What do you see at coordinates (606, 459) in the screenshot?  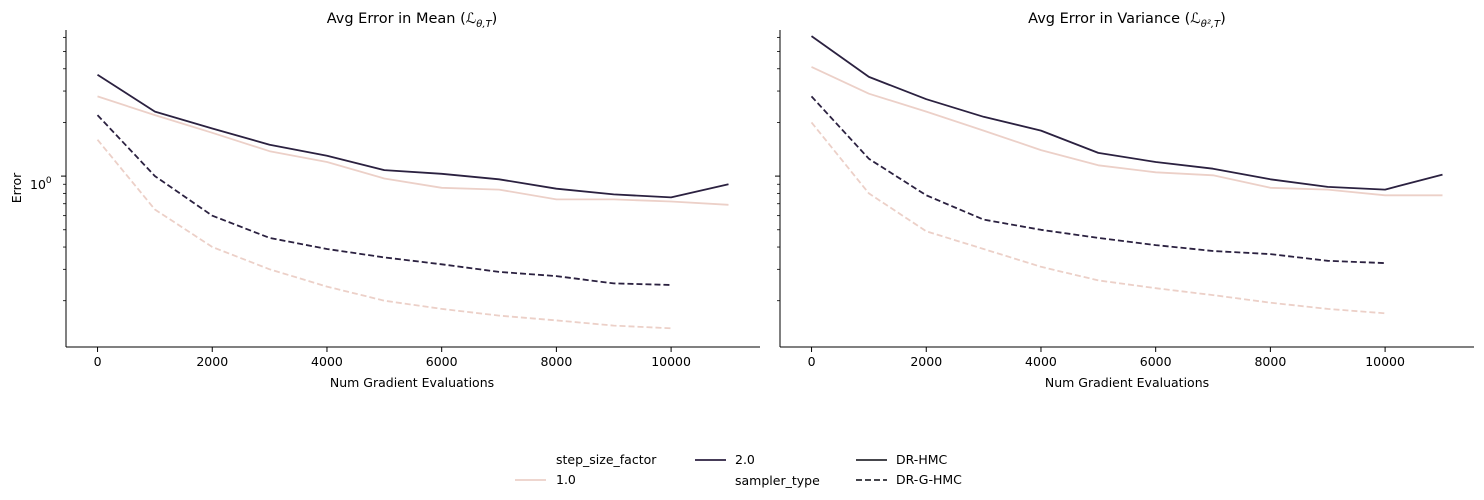 I see `legend-title-step-size-factor: step_size_factor` at bounding box center [606, 459].